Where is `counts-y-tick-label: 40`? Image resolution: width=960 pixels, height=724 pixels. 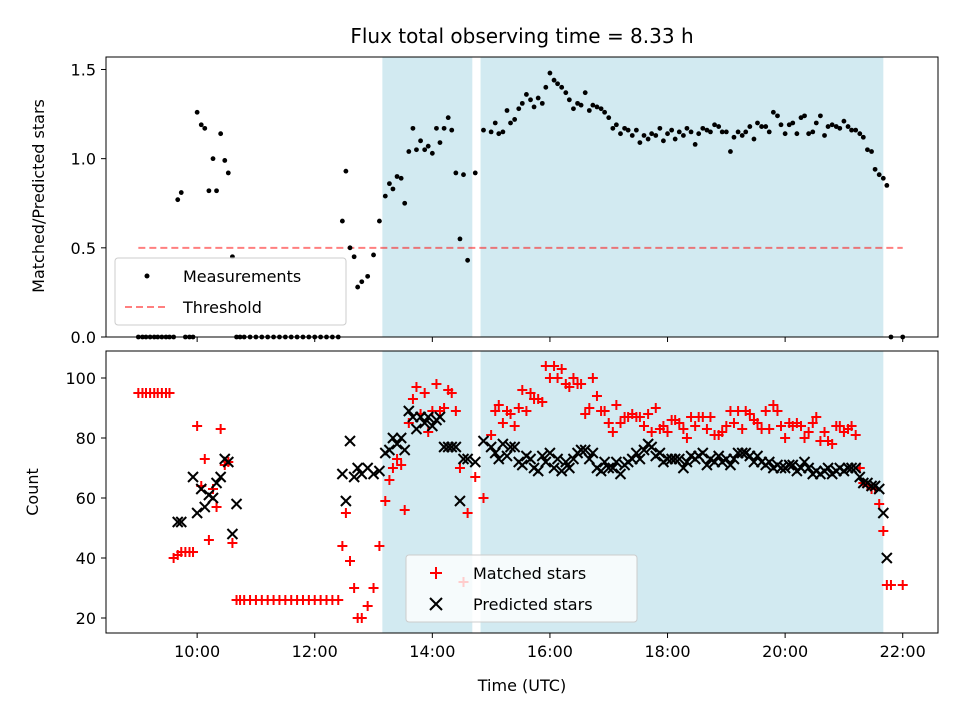 counts-y-tick-label: 40 is located at coordinates (86, 558).